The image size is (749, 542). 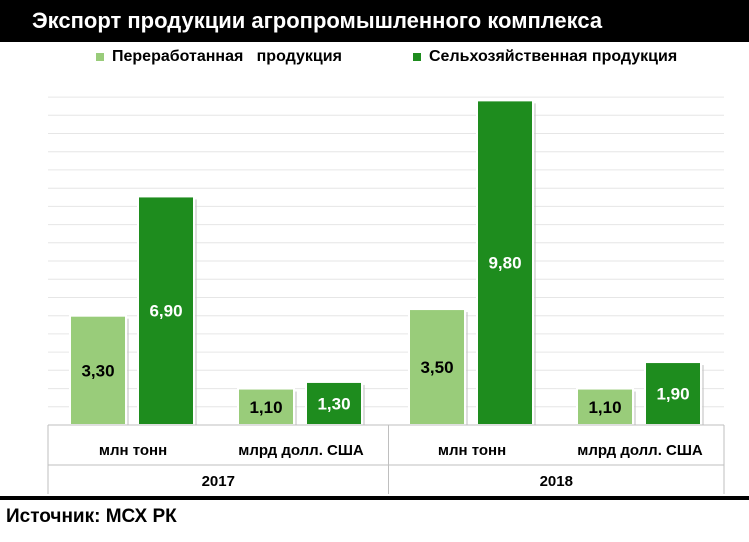 What do you see at coordinates (556, 481) in the screenshot?
I see `year-label: 2018` at bounding box center [556, 481].